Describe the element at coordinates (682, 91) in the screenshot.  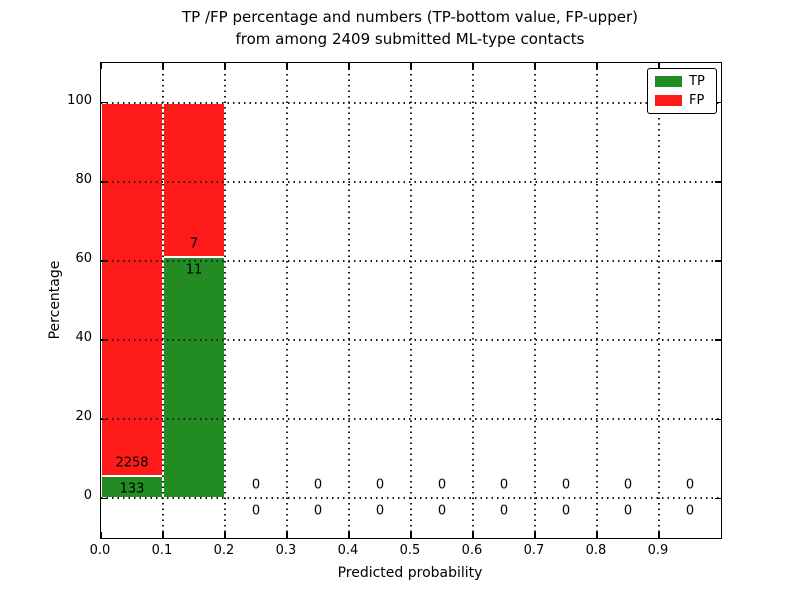
I see `legend: TP FP` at that location.